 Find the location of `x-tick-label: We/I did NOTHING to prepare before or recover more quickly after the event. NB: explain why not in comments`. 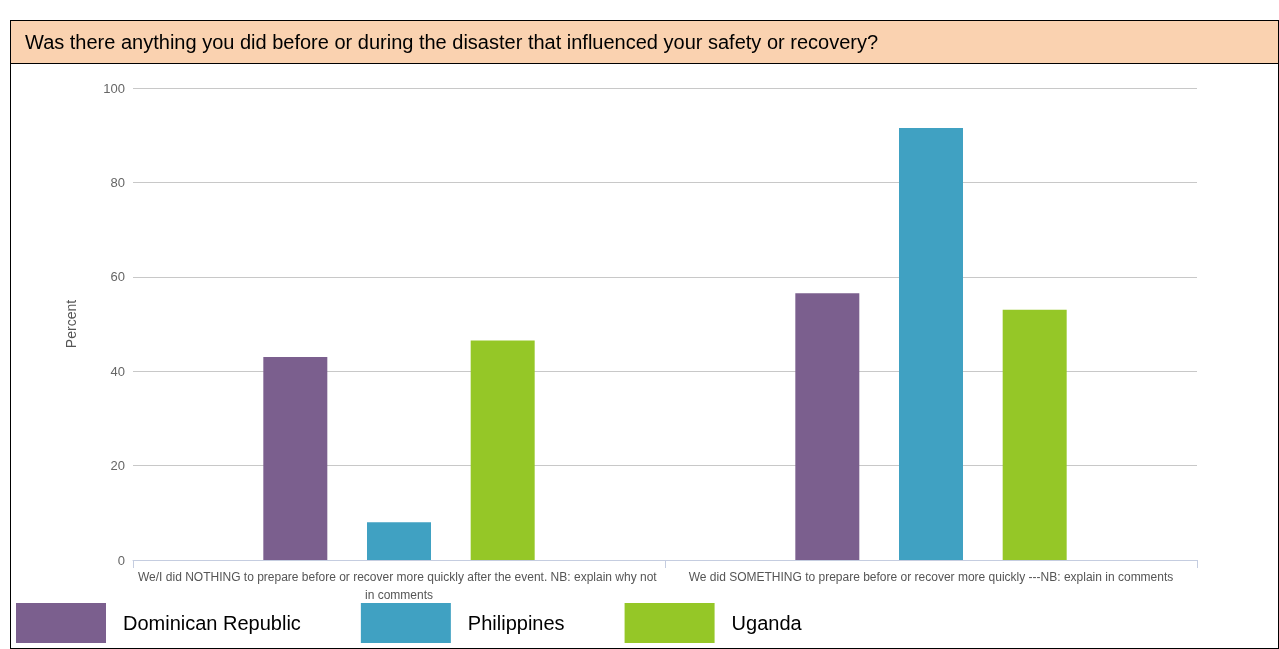

x-tick-label: We/I did NOTHING to prepare before or recover more quickly after the event. NB: explain why not in comments is located at coordinates (399, 586).